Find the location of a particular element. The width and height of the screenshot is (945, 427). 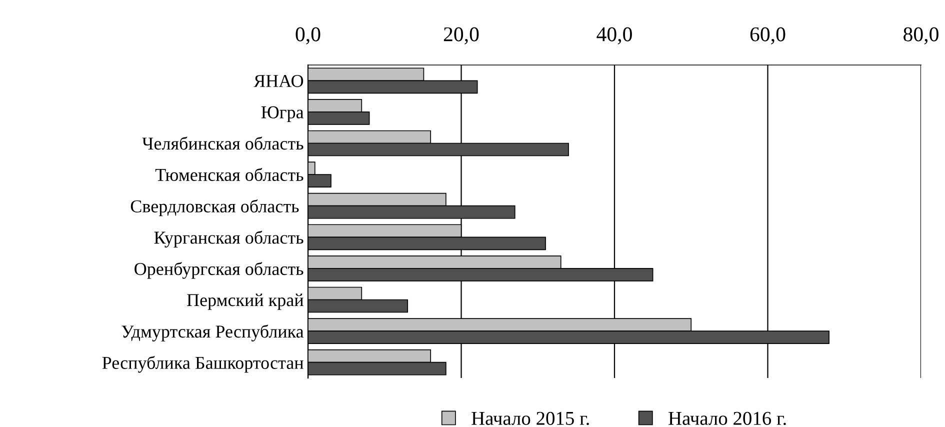

x-tick-label: 40,0 is located at coordinates (614, 35).